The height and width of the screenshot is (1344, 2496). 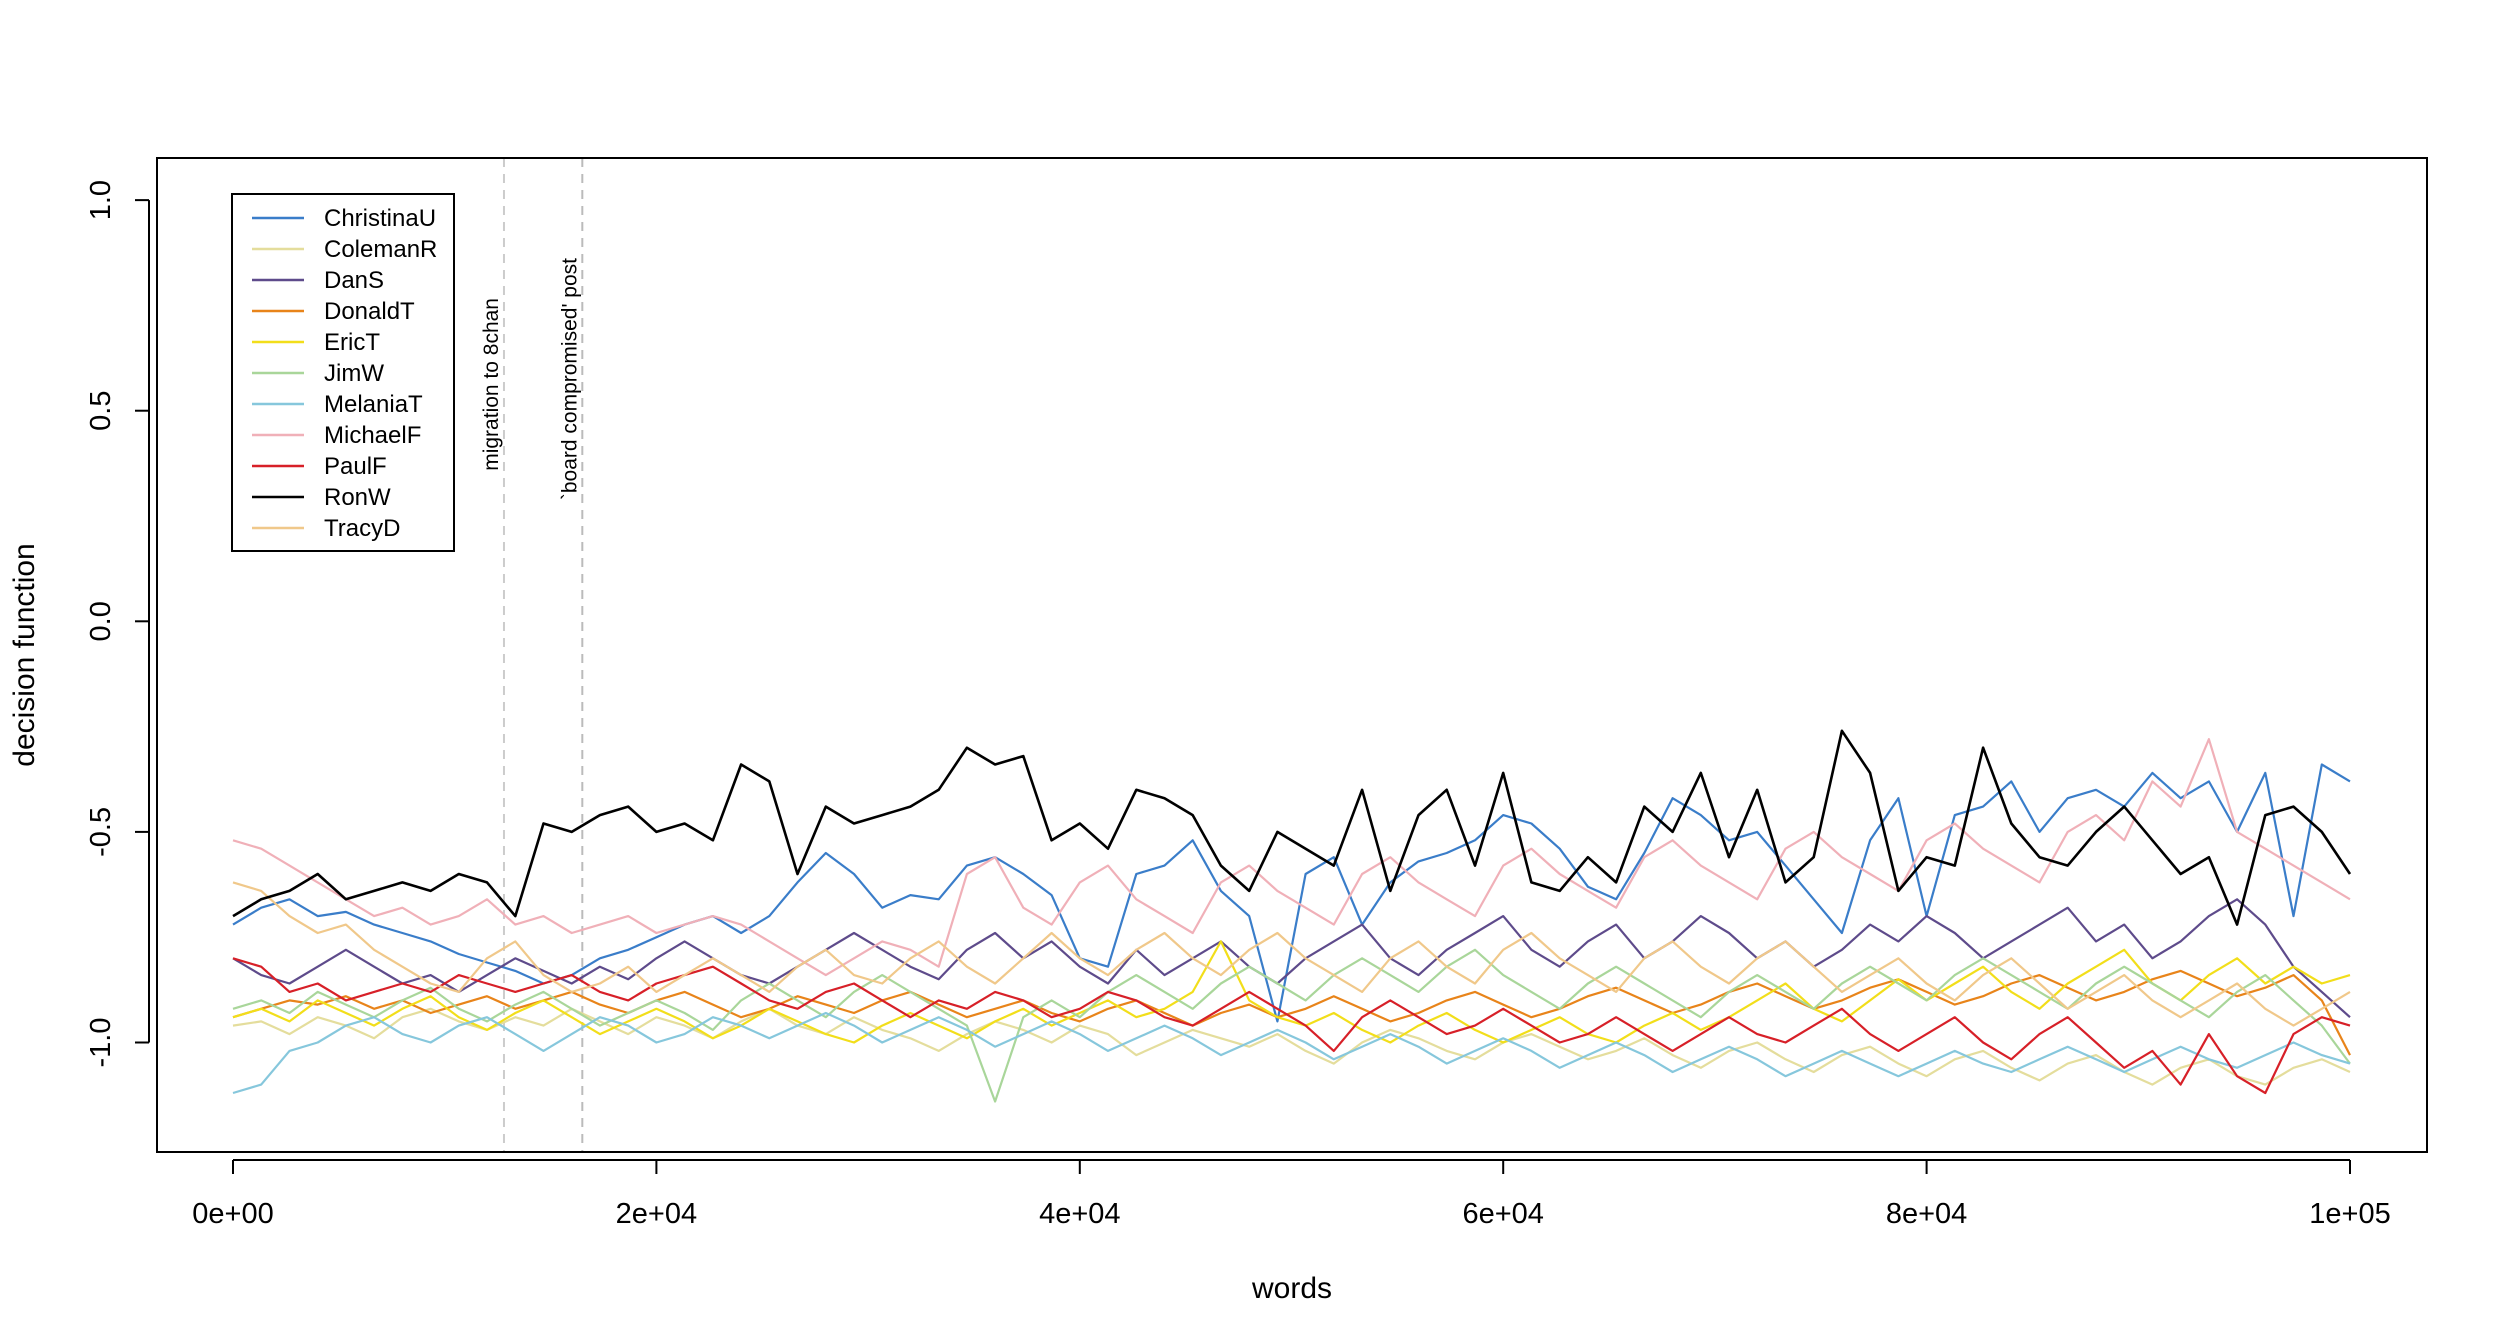 I want to click on legend-label: PaulF, so click(x=355, y=466).